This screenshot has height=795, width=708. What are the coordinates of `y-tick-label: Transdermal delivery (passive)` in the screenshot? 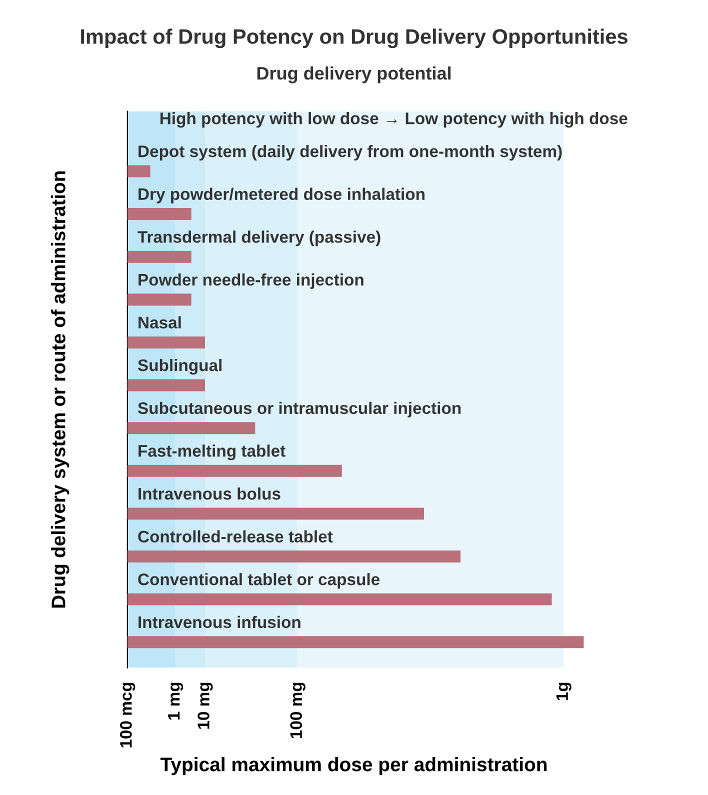 It's located at (259, 238).